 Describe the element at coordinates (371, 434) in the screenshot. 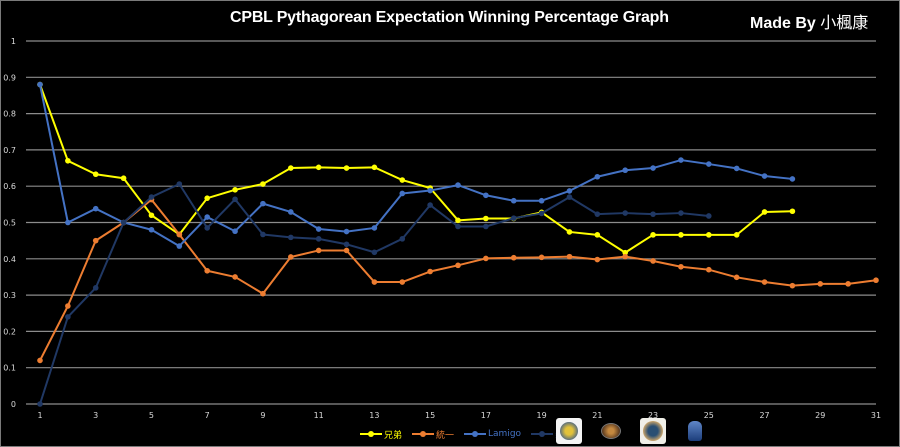

I see `legend-swatch-brothers` at that location.